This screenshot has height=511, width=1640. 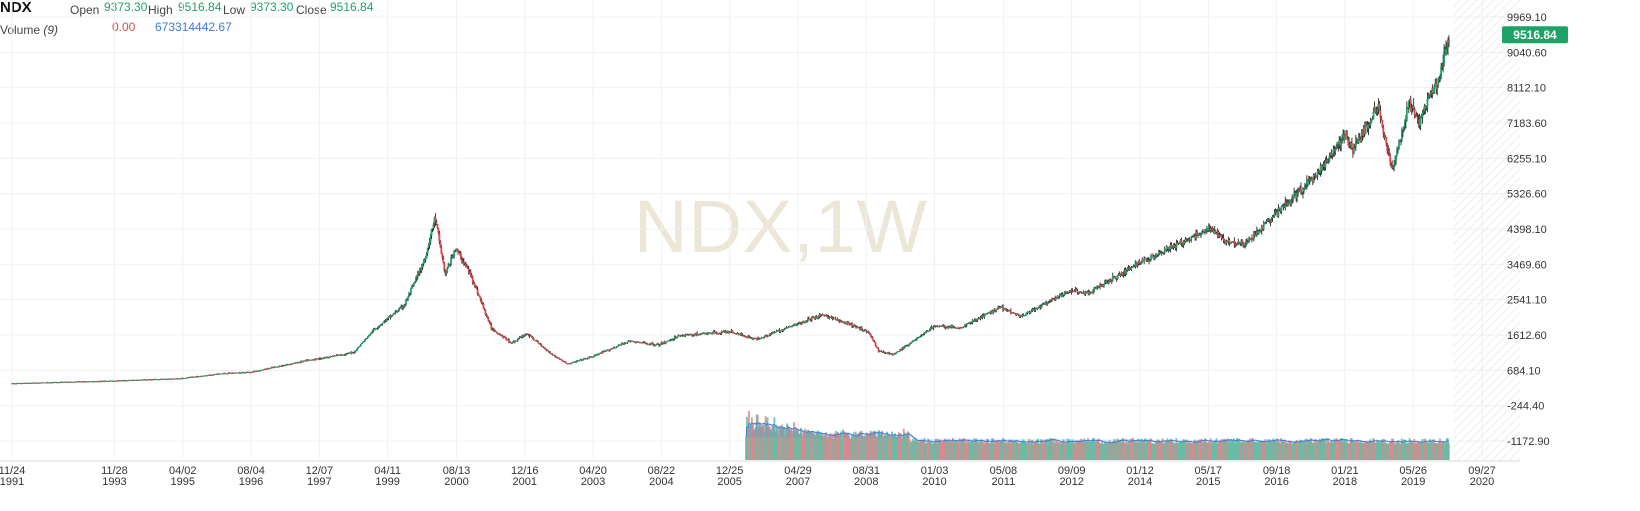 What do you see at coordinates (183, 471) in the screenshot?
I see `x-tick-date: 04/02` at bounding box center [183, 471].